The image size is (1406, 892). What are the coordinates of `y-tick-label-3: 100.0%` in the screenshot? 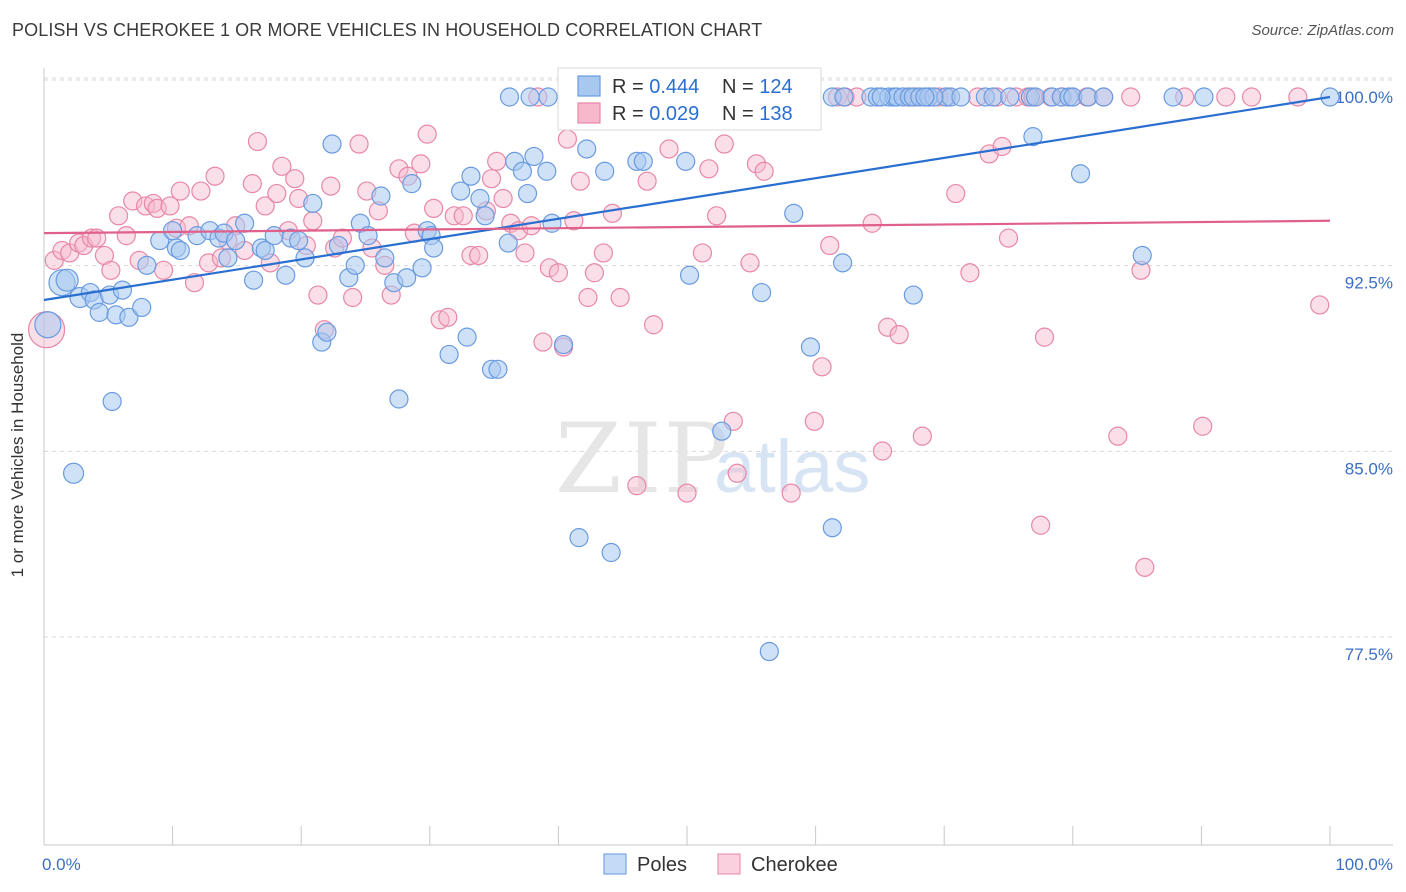 It's located at (1364, 97).